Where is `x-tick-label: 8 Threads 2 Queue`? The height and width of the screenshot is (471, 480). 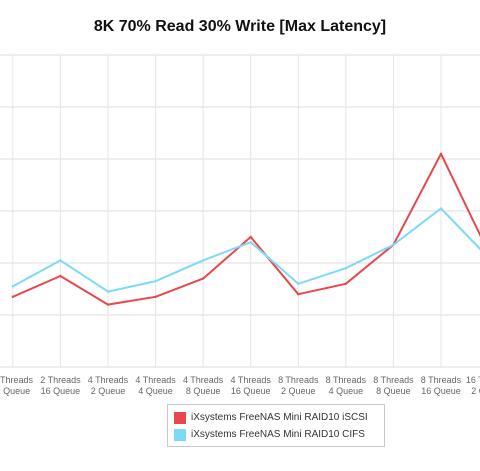
x-tick-label: 8 Threads 2 Queue is located at coordinates (298, 385).